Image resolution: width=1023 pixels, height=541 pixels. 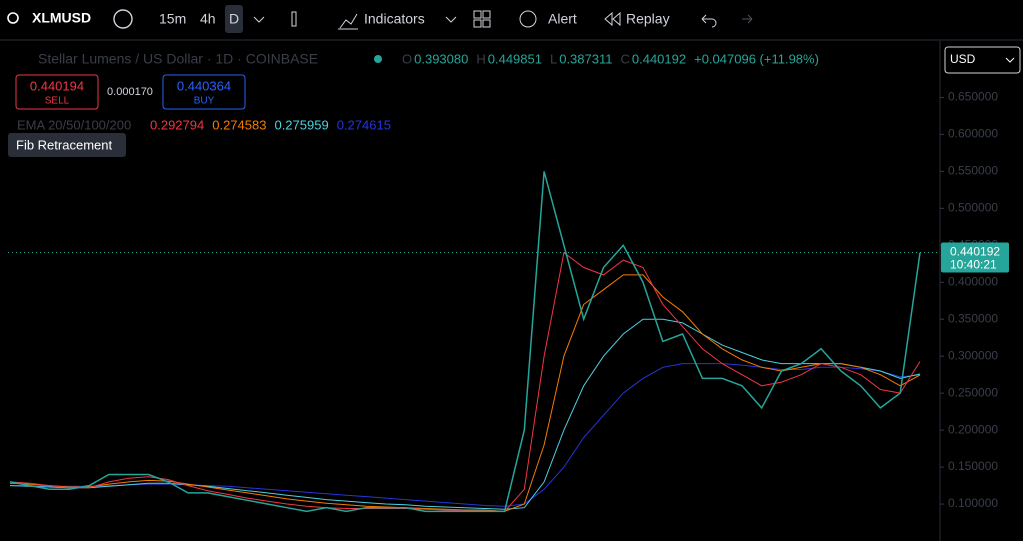 What do you see at coordinates (294, 19) in the screenshot?
I see `chart-type-icon` at bounding box center [294, 19].